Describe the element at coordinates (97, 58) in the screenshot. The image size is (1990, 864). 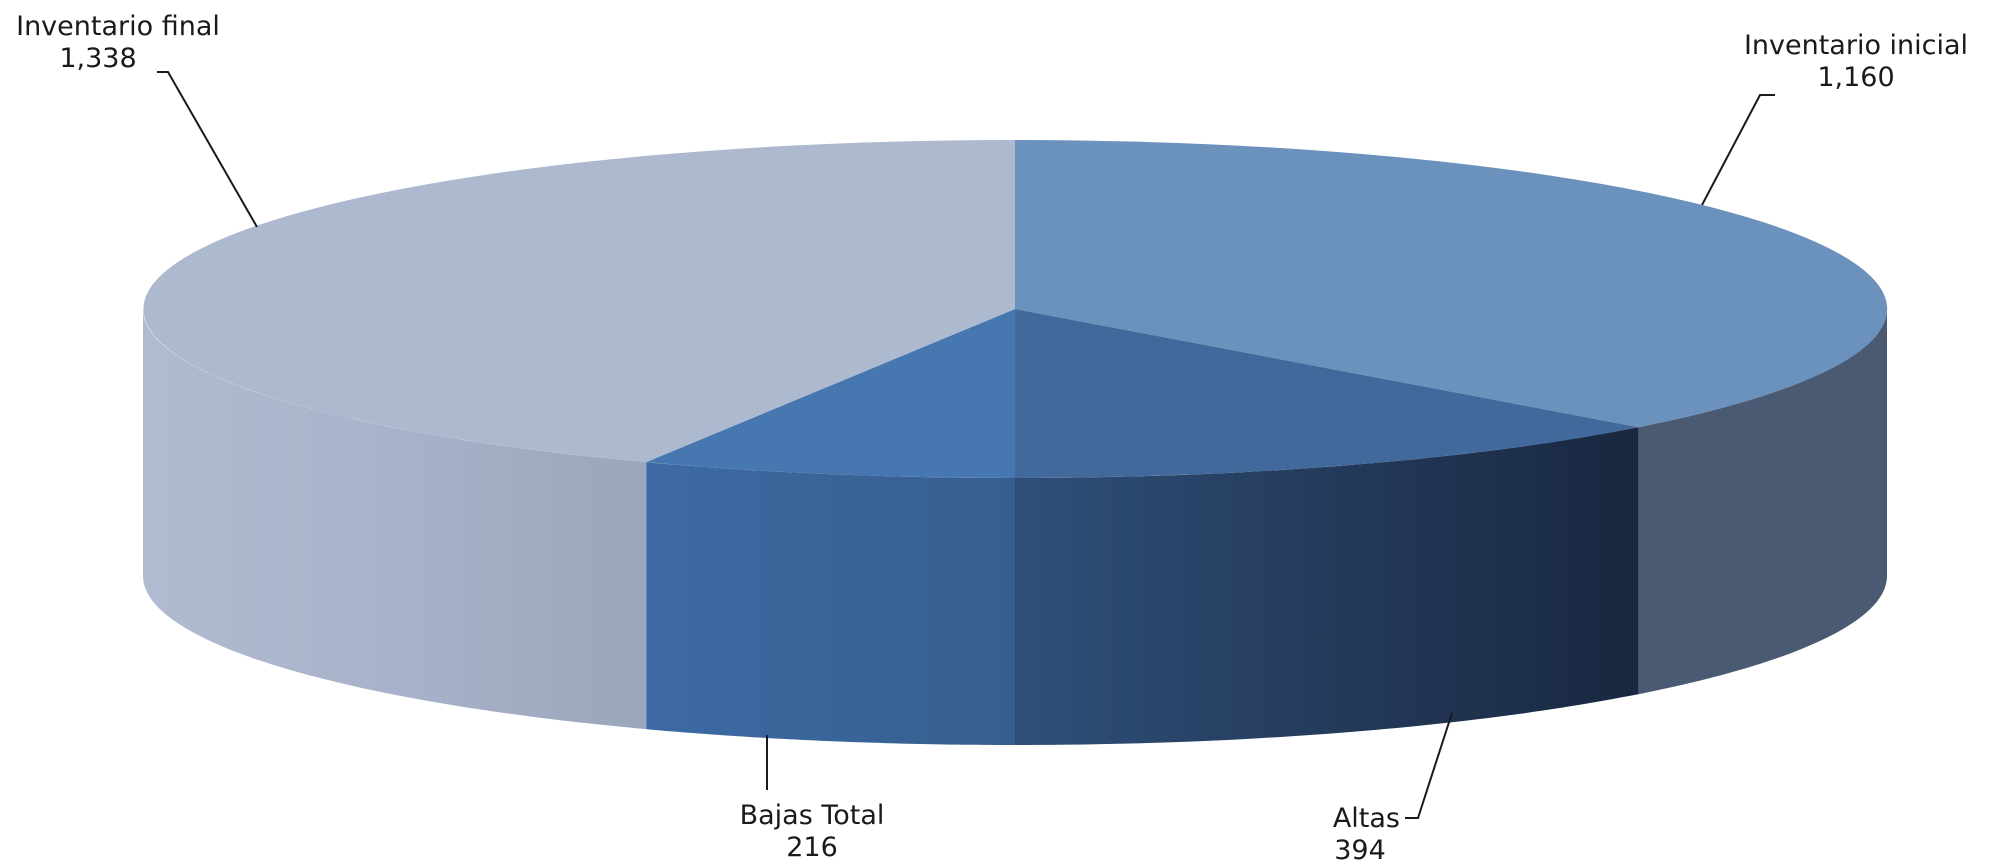
I see `slice-value-inventario-final: 1,338` at that location.